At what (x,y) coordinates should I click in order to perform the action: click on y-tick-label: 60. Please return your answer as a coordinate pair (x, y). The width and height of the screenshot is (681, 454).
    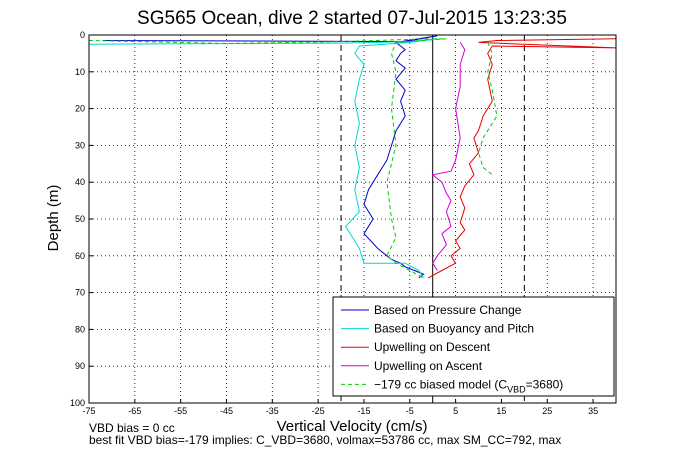
    Looking at the image, I should click on (80, 256).